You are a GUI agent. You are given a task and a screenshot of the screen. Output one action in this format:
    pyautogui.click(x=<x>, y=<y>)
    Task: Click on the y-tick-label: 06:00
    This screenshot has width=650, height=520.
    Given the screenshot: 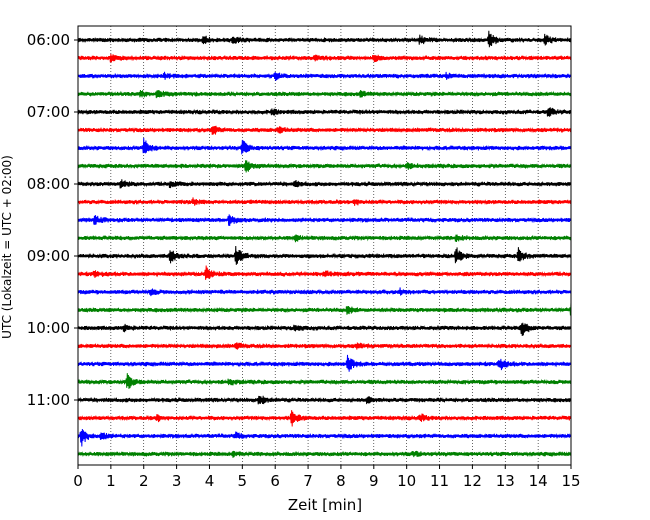 What is the action you would take?
    pyautogui.click(x=48, y=40)
    